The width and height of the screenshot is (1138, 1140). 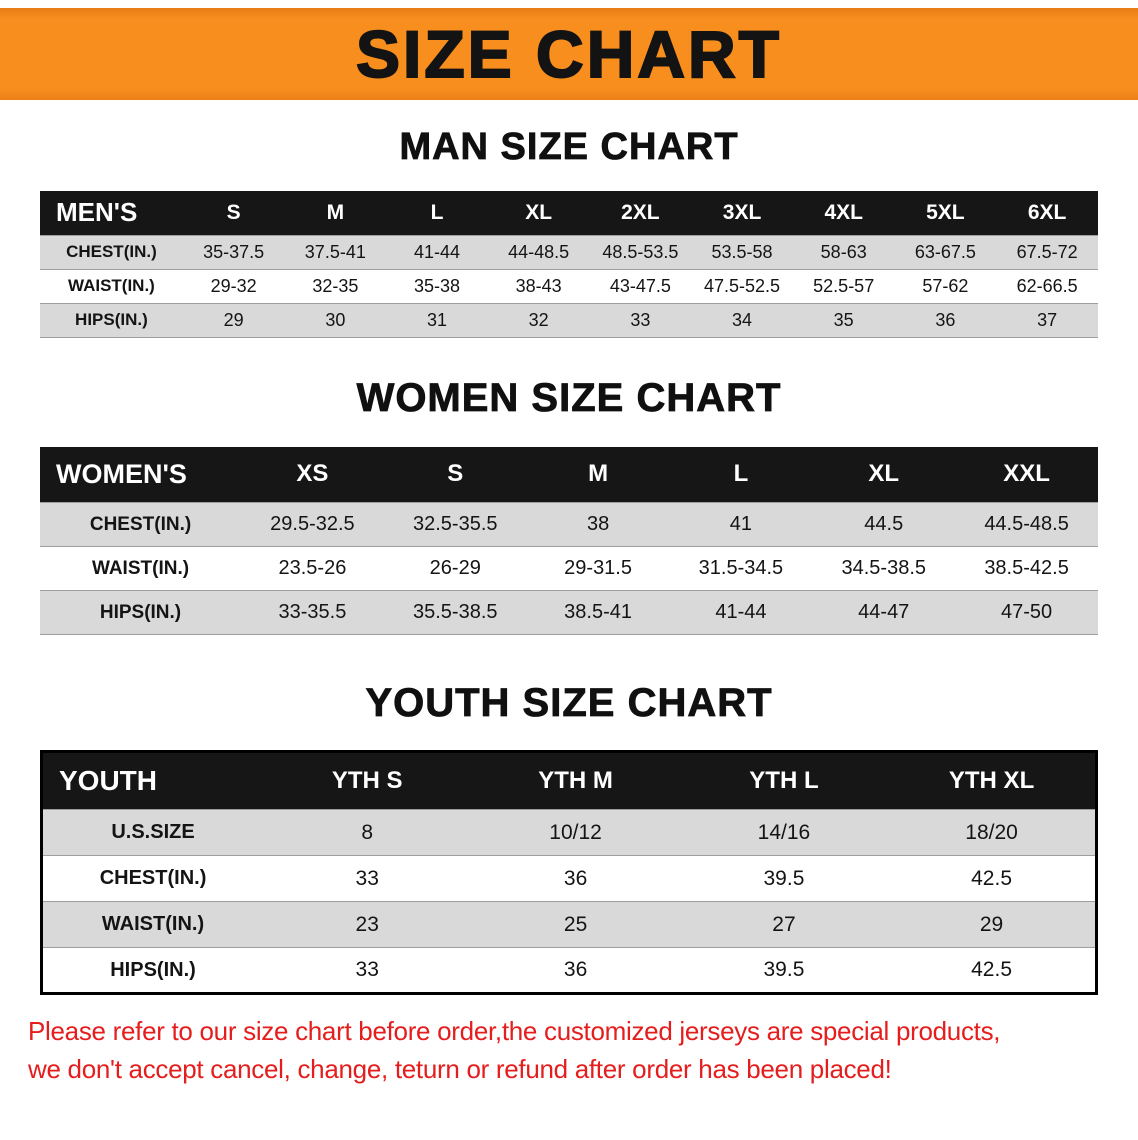 What do you see at coordinates (598, 474) in the screenshot?
I see `womens-col-m: M` at bounding box center [598, 474].